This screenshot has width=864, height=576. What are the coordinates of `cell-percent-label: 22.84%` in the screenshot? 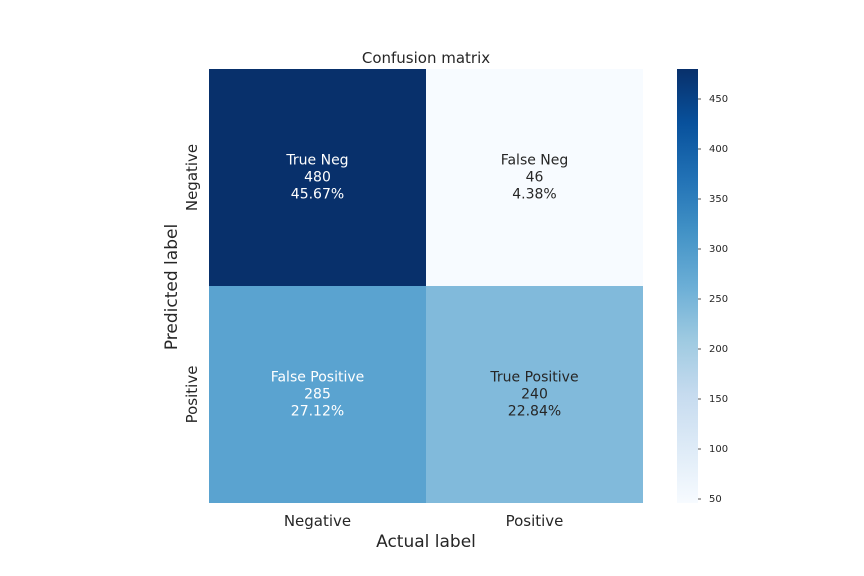 It's located at (534, 412).